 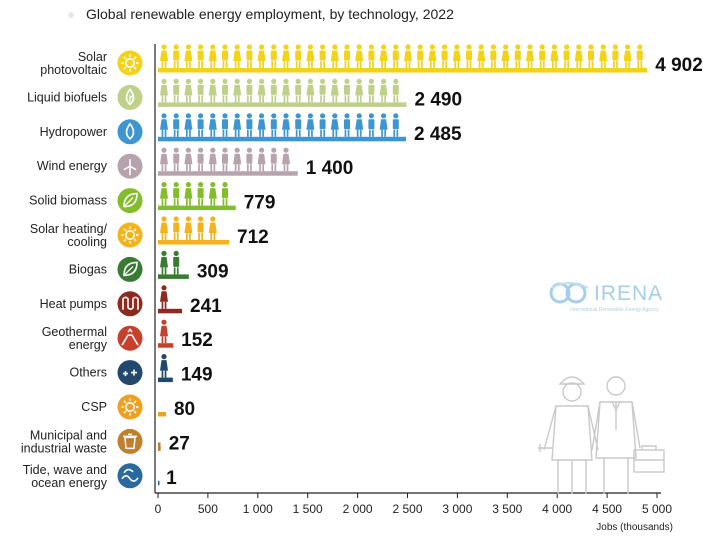 What do you see at coordinates (679, 65) in the screenshot?
I see `value-label-solar-photovoltaic: 4 902` at bounding box center [679, 65].